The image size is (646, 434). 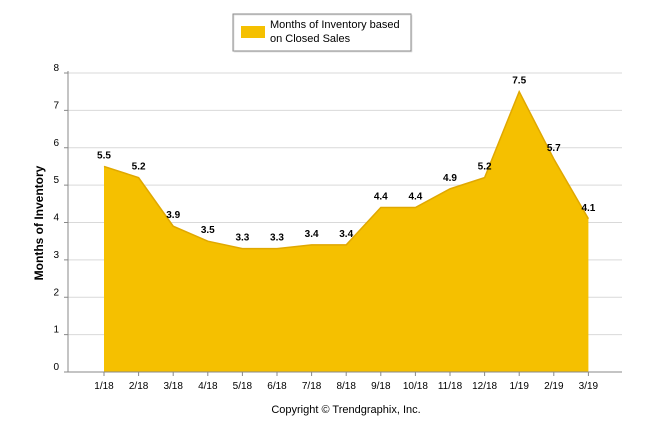 What do you see at coordinates (173, 386) in the screenshot?
I see `x-tick-label: 3/18` at bounding box center [173, 386].